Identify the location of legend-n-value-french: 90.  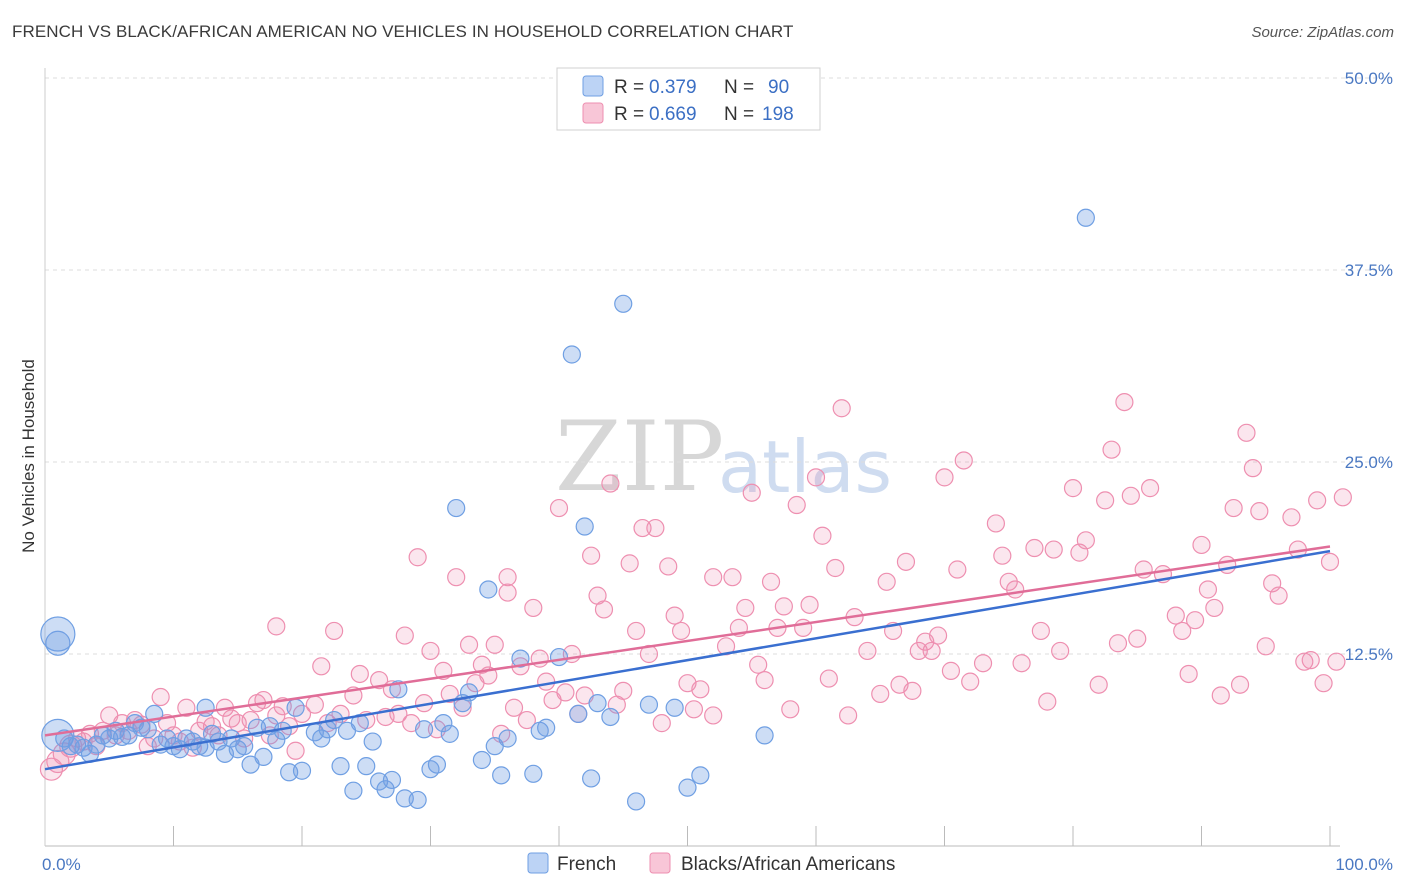
(778, 87).